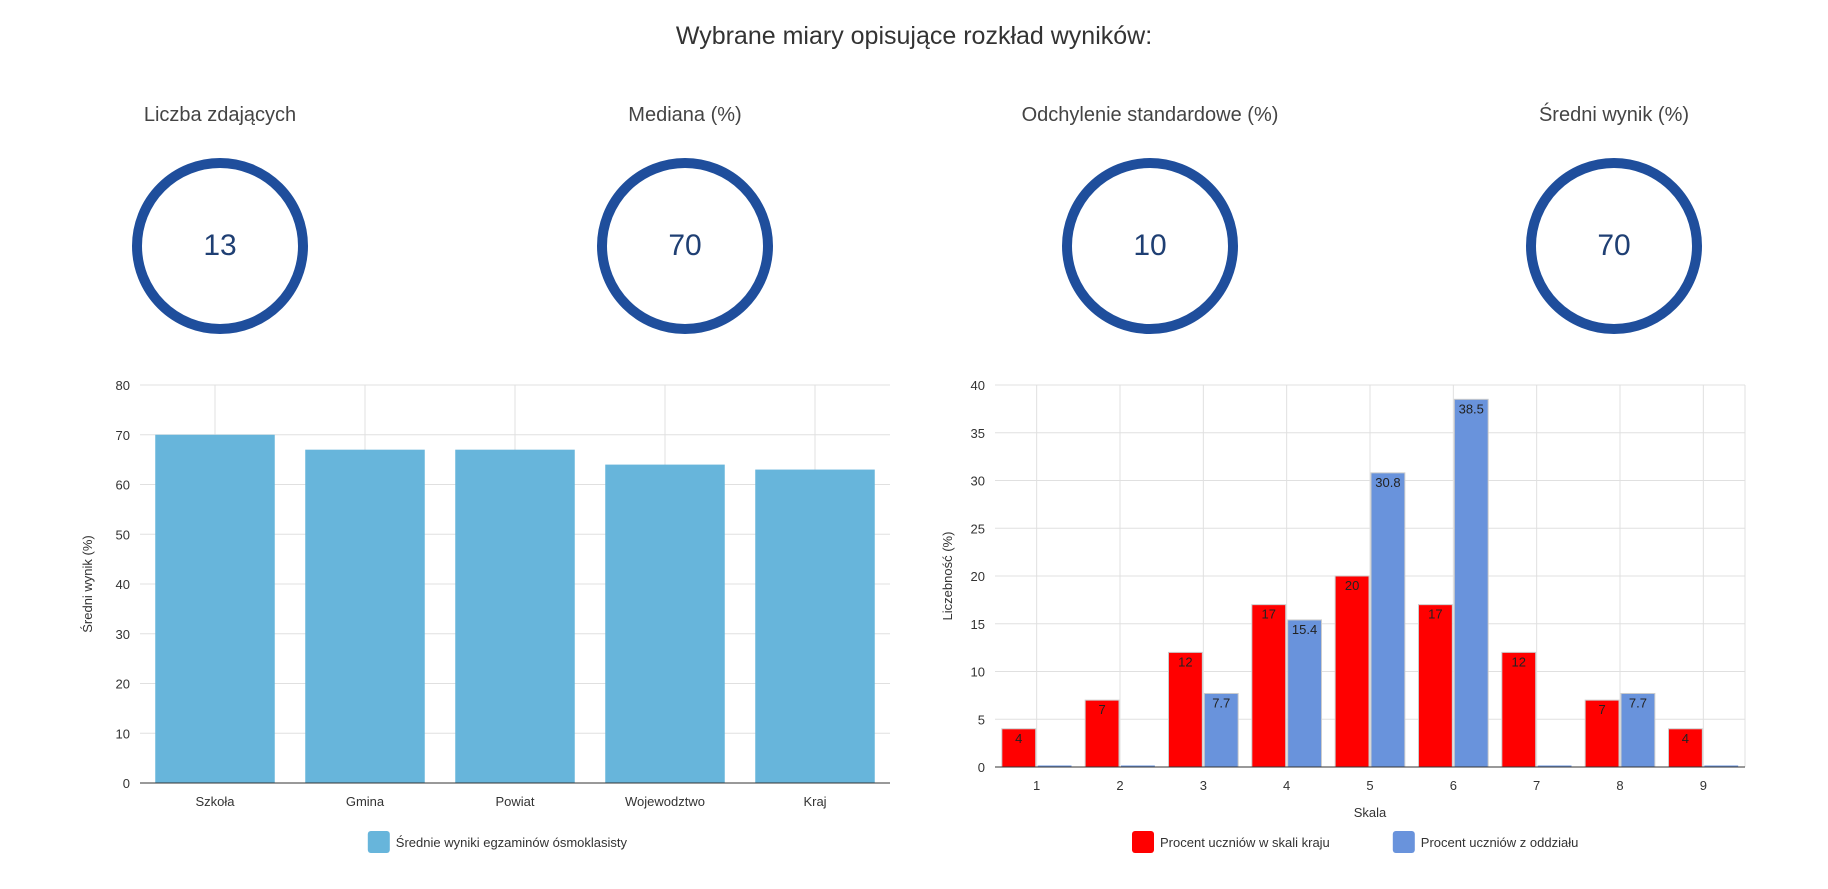 The image size is (1828, 889). I want to click on stat-stddev-ring: 10, so click(1150, 246).